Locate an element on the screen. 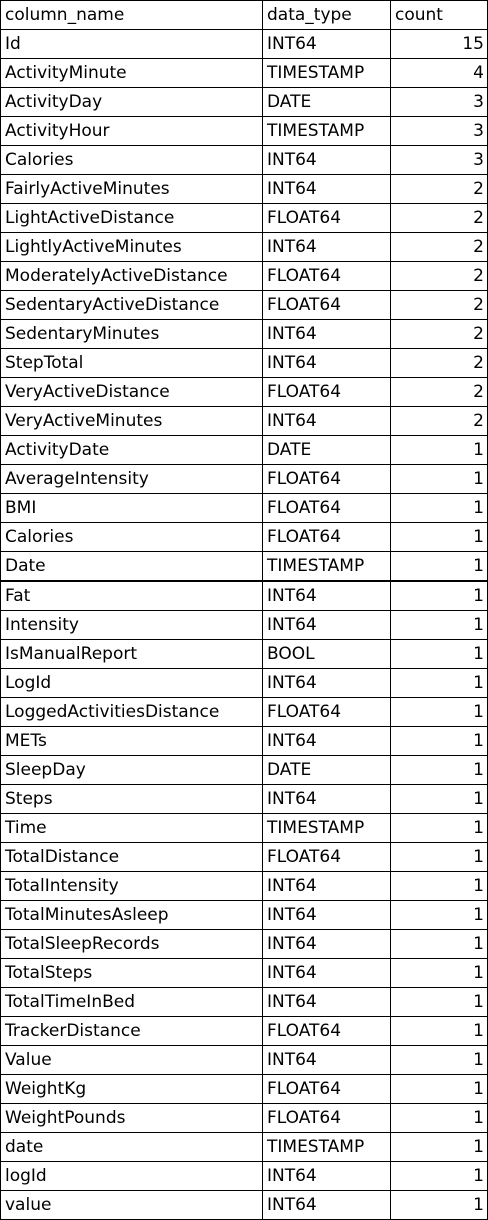 Image resolution: width=488 pixels, height=1220 pixels. cell-column-name: TotalTimeInBed is located at coordinates (131, 1002).